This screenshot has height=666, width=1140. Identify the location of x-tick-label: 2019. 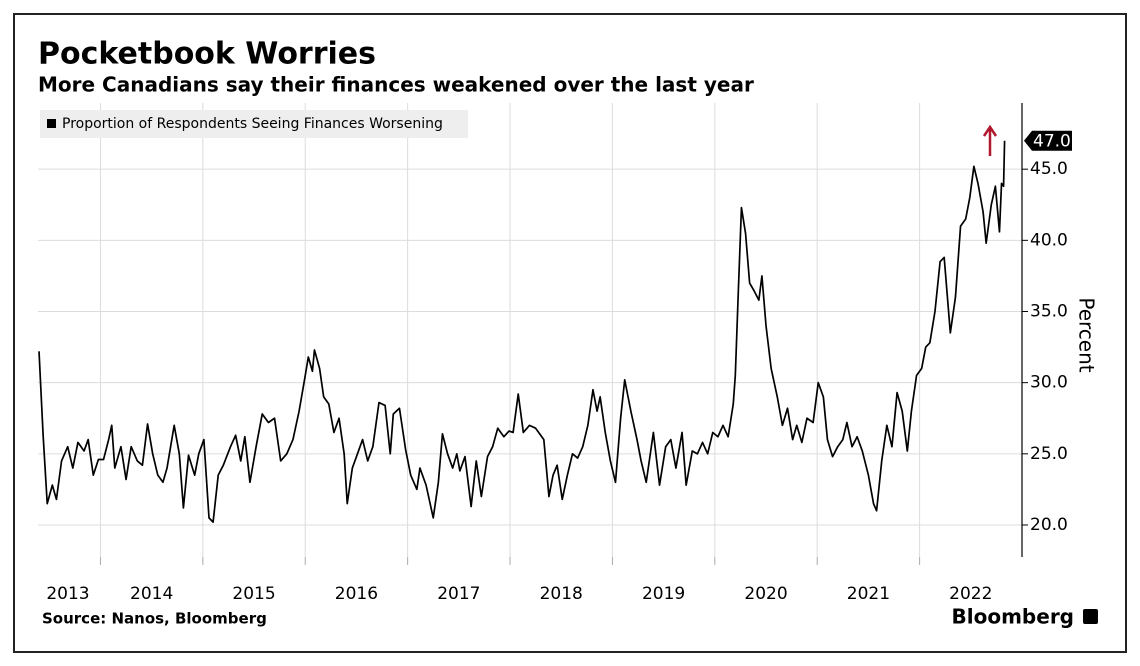
(663, 594).